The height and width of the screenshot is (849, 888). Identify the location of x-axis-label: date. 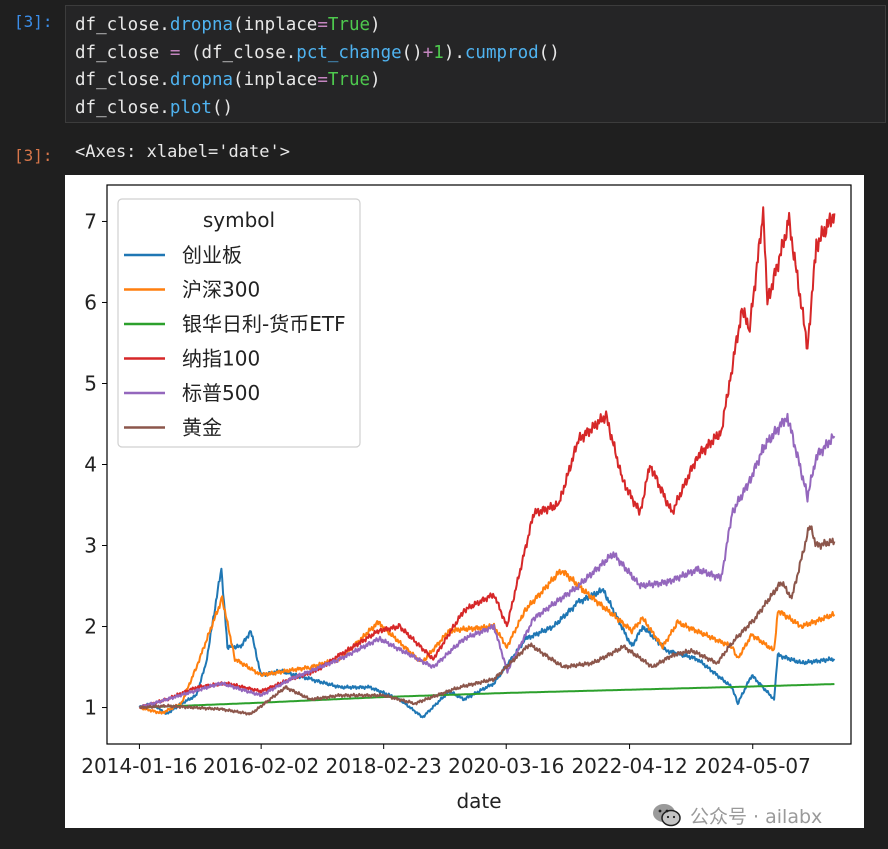
(478, 801).